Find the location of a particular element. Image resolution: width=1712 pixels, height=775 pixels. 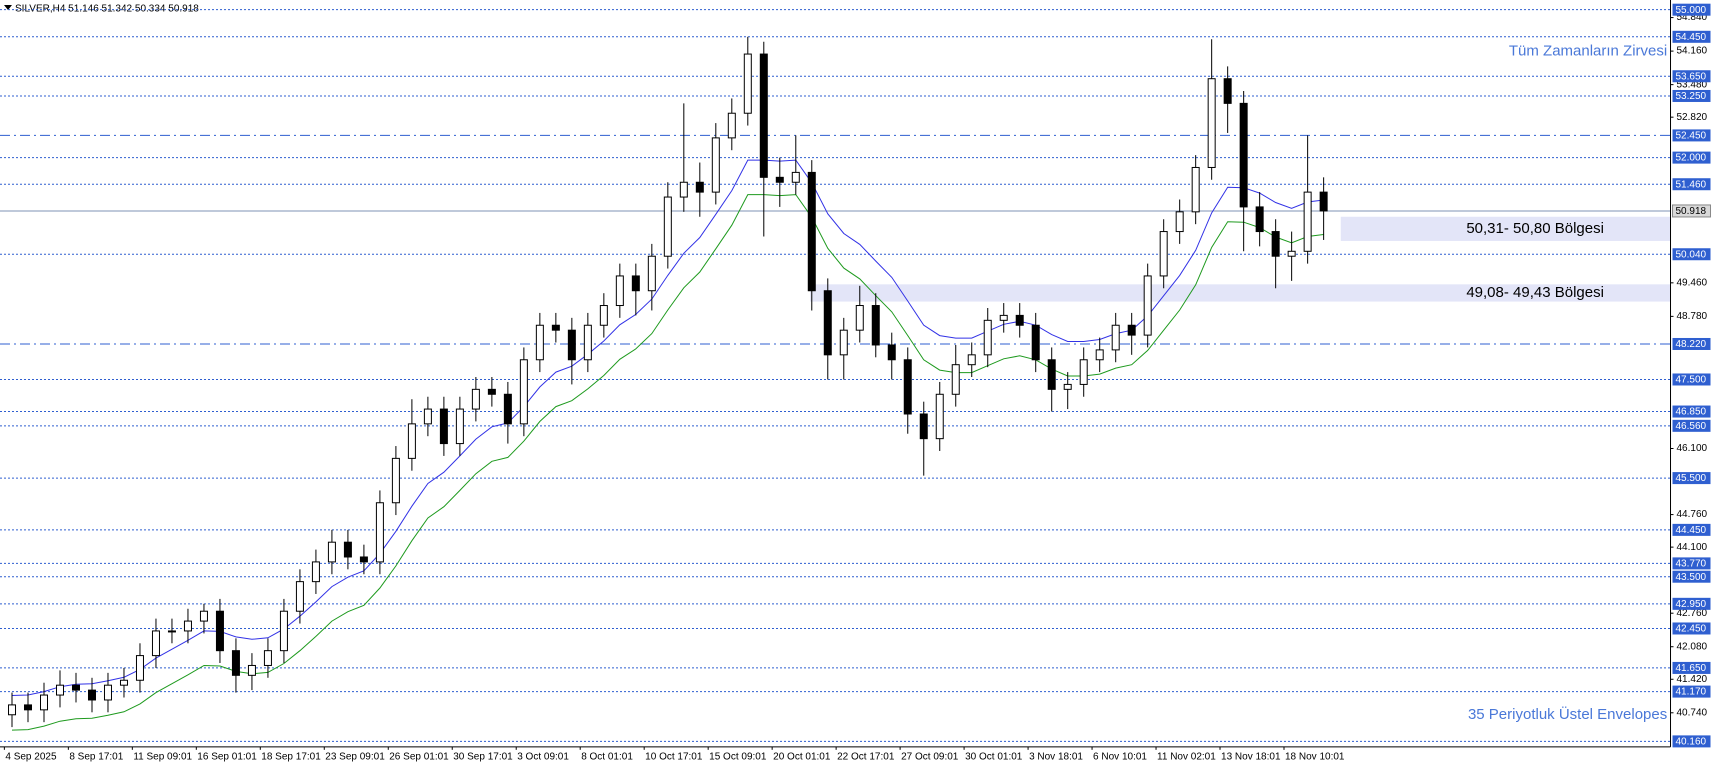

y-tick-label: 49.460 is located at coordinates (1692, 282).